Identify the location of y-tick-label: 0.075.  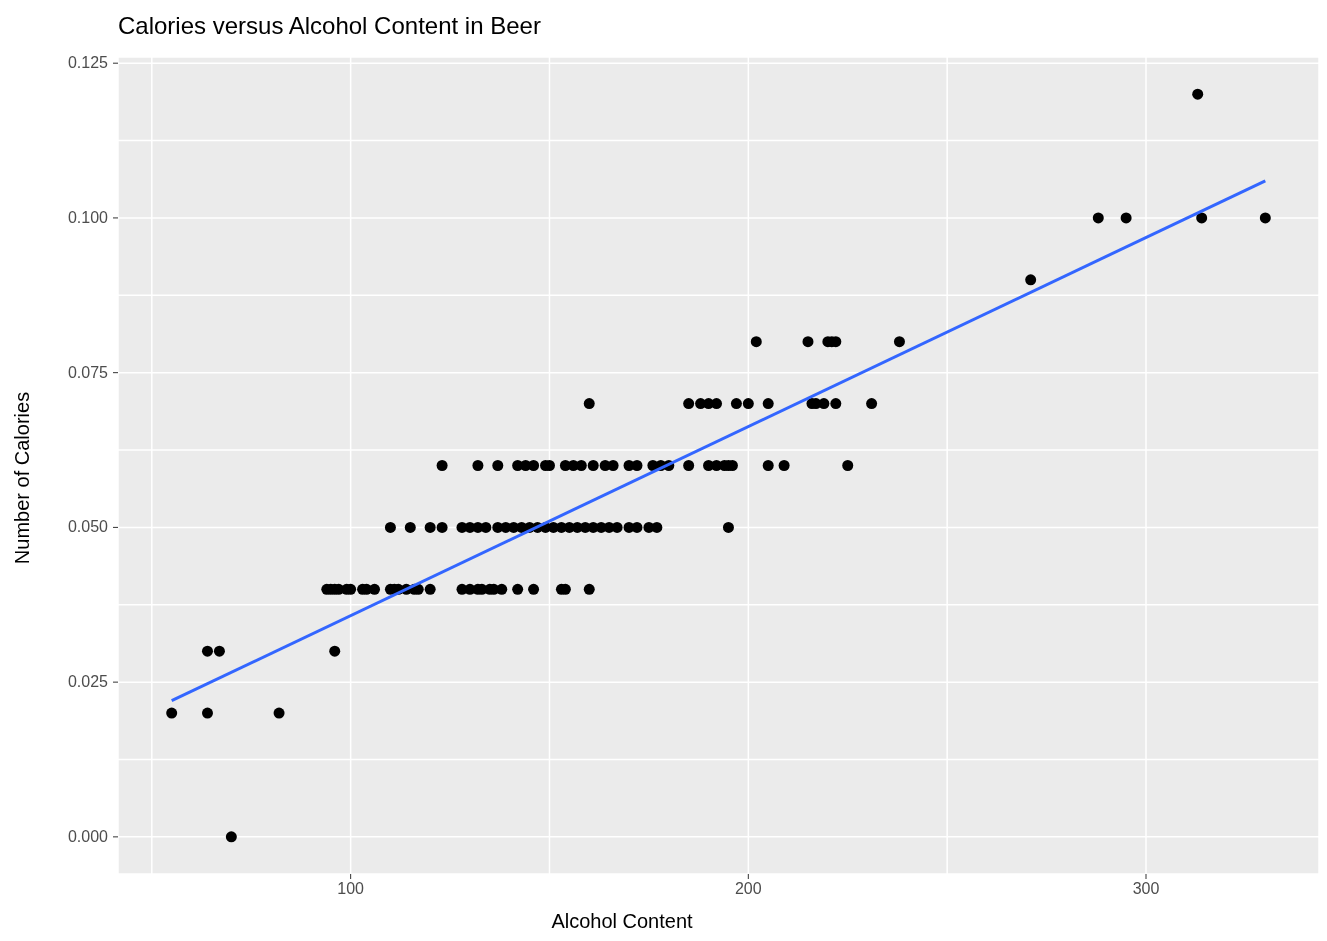
(88, 372).